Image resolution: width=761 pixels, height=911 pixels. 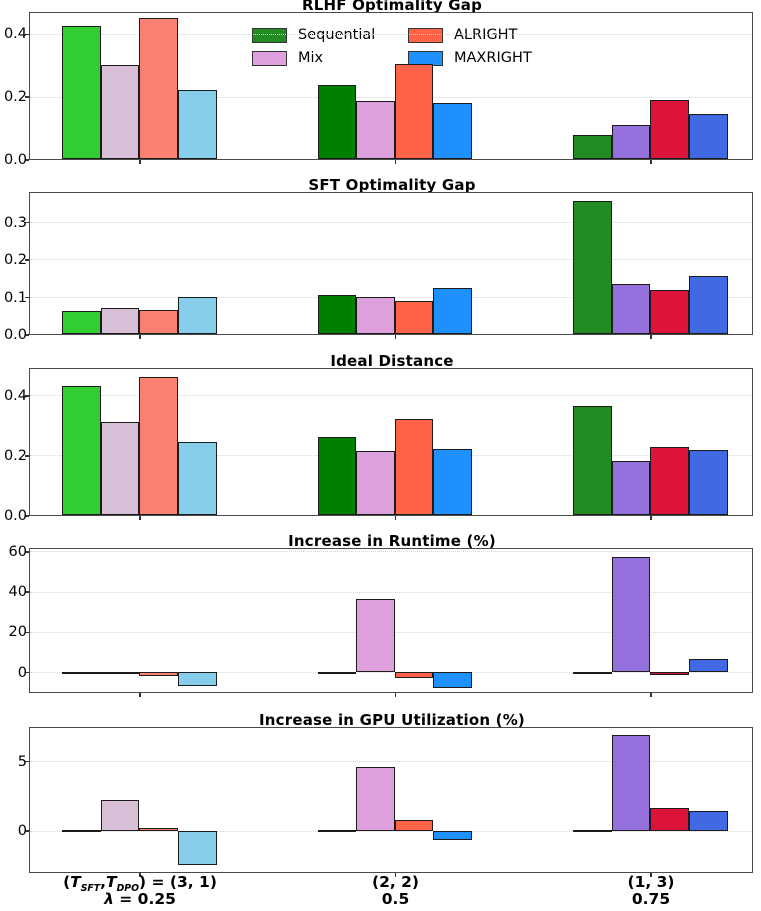 What do you see at coordinates (15, 297) in the screenshot?
I see `y-tick-label: 0.1` at bounding box center [15, 297].